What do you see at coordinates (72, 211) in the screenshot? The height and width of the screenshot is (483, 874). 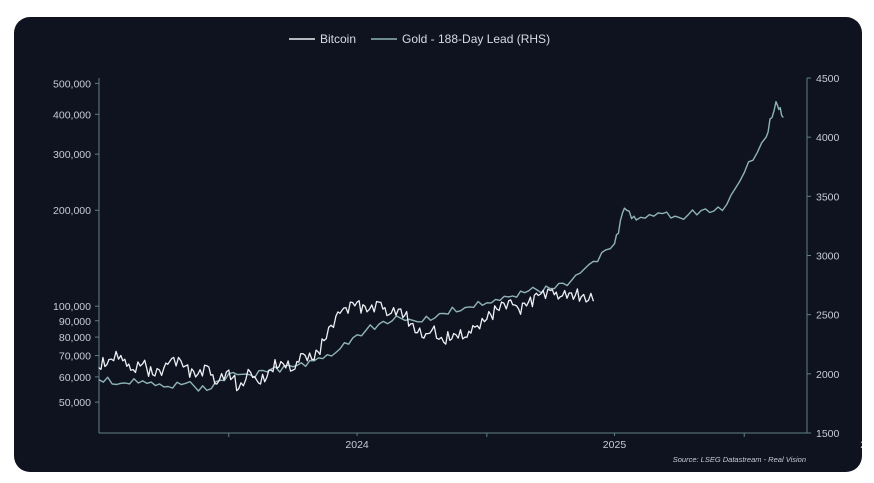 I see `left-tick-label: 200,000` at bounding box center [72, 211].